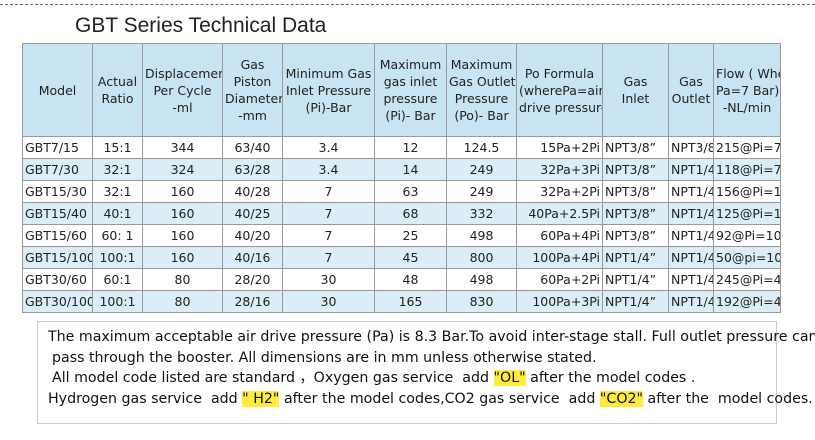  I want to click on header-line: (wherePa=air, so click(561, 90).